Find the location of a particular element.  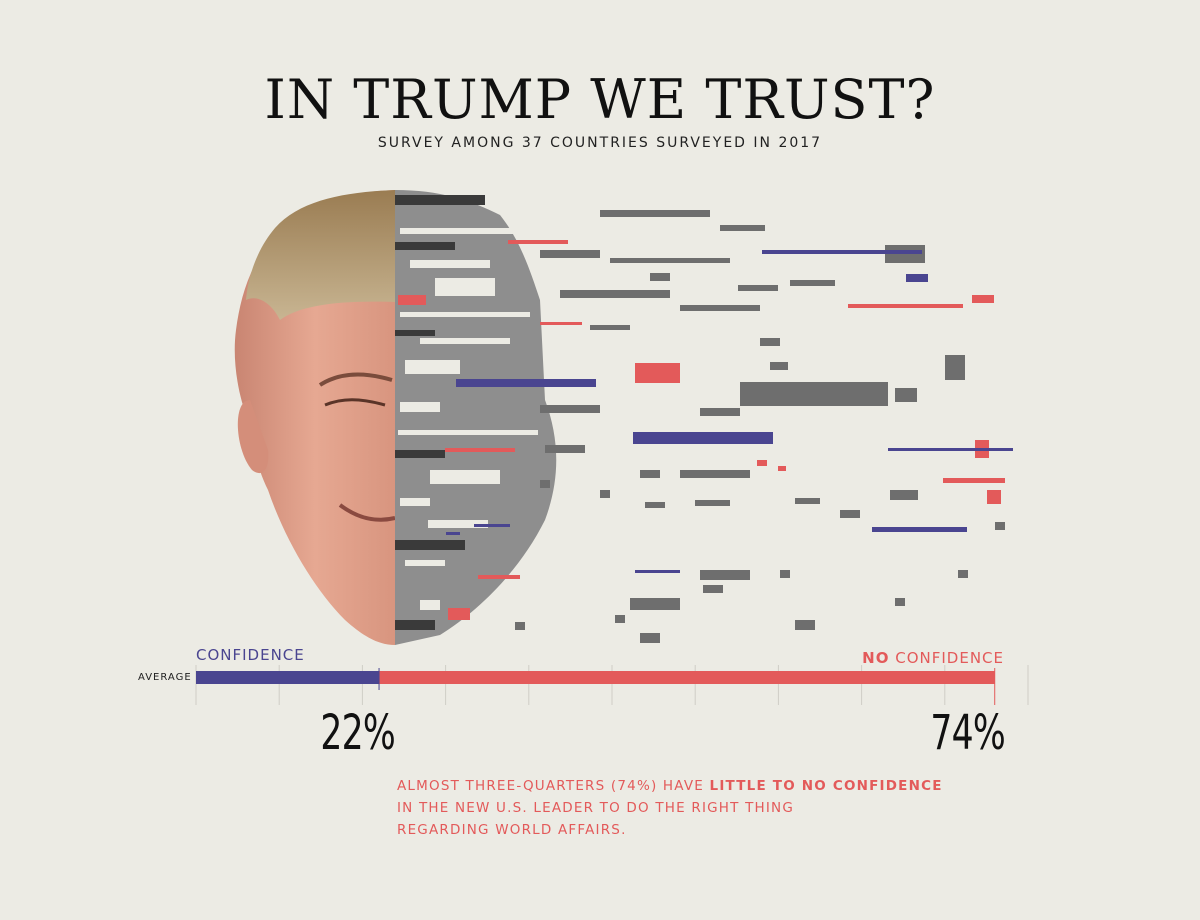

footnote-emphasis: LITTLE TO NO CONFIDENCE is located at coordinates (826, 786).